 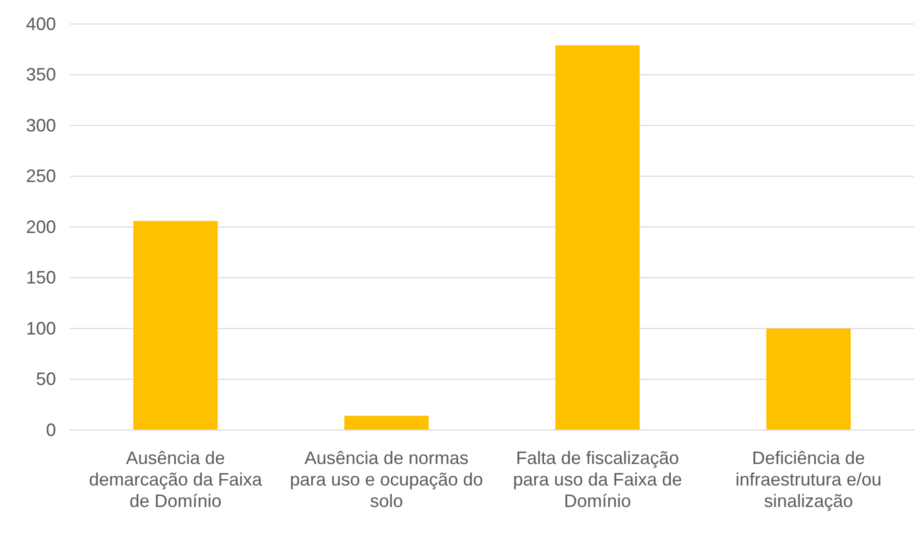 I want to click on x-tick-label: Deficiência de infraestrutura e/ou sinalização, so click(x=808, y=480).